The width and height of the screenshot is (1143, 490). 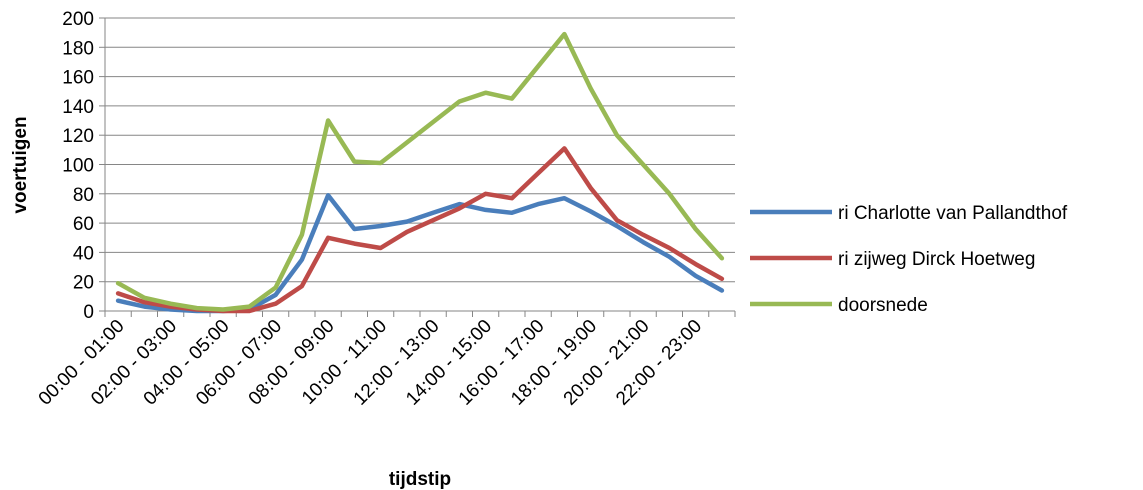 I want to click on y-tick-label: 180, so click(x=78, y=48).